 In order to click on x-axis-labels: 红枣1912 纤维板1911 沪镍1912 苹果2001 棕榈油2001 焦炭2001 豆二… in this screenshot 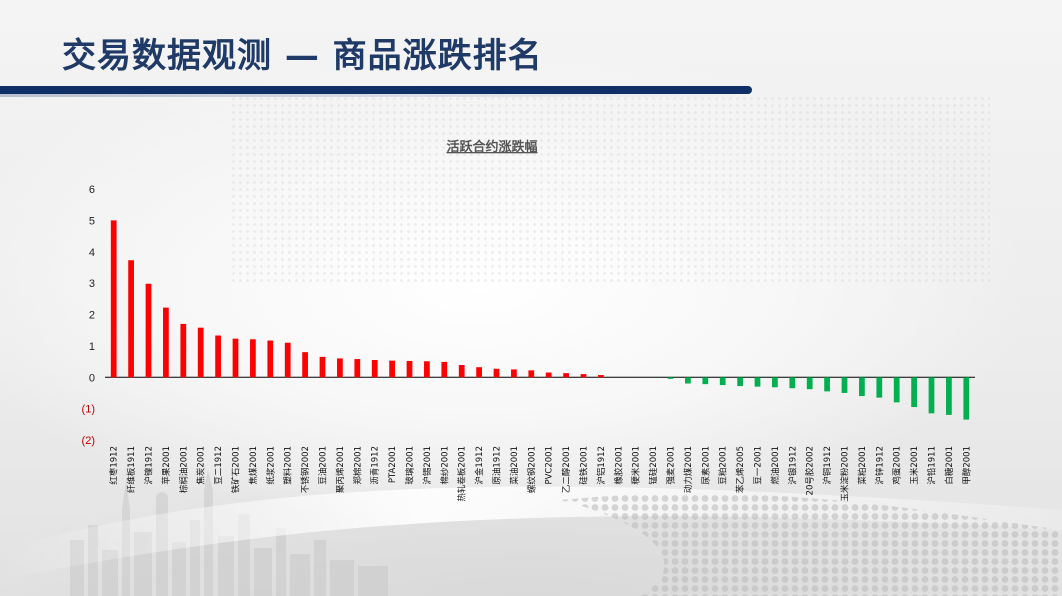, I will do `click(541, 474)`.